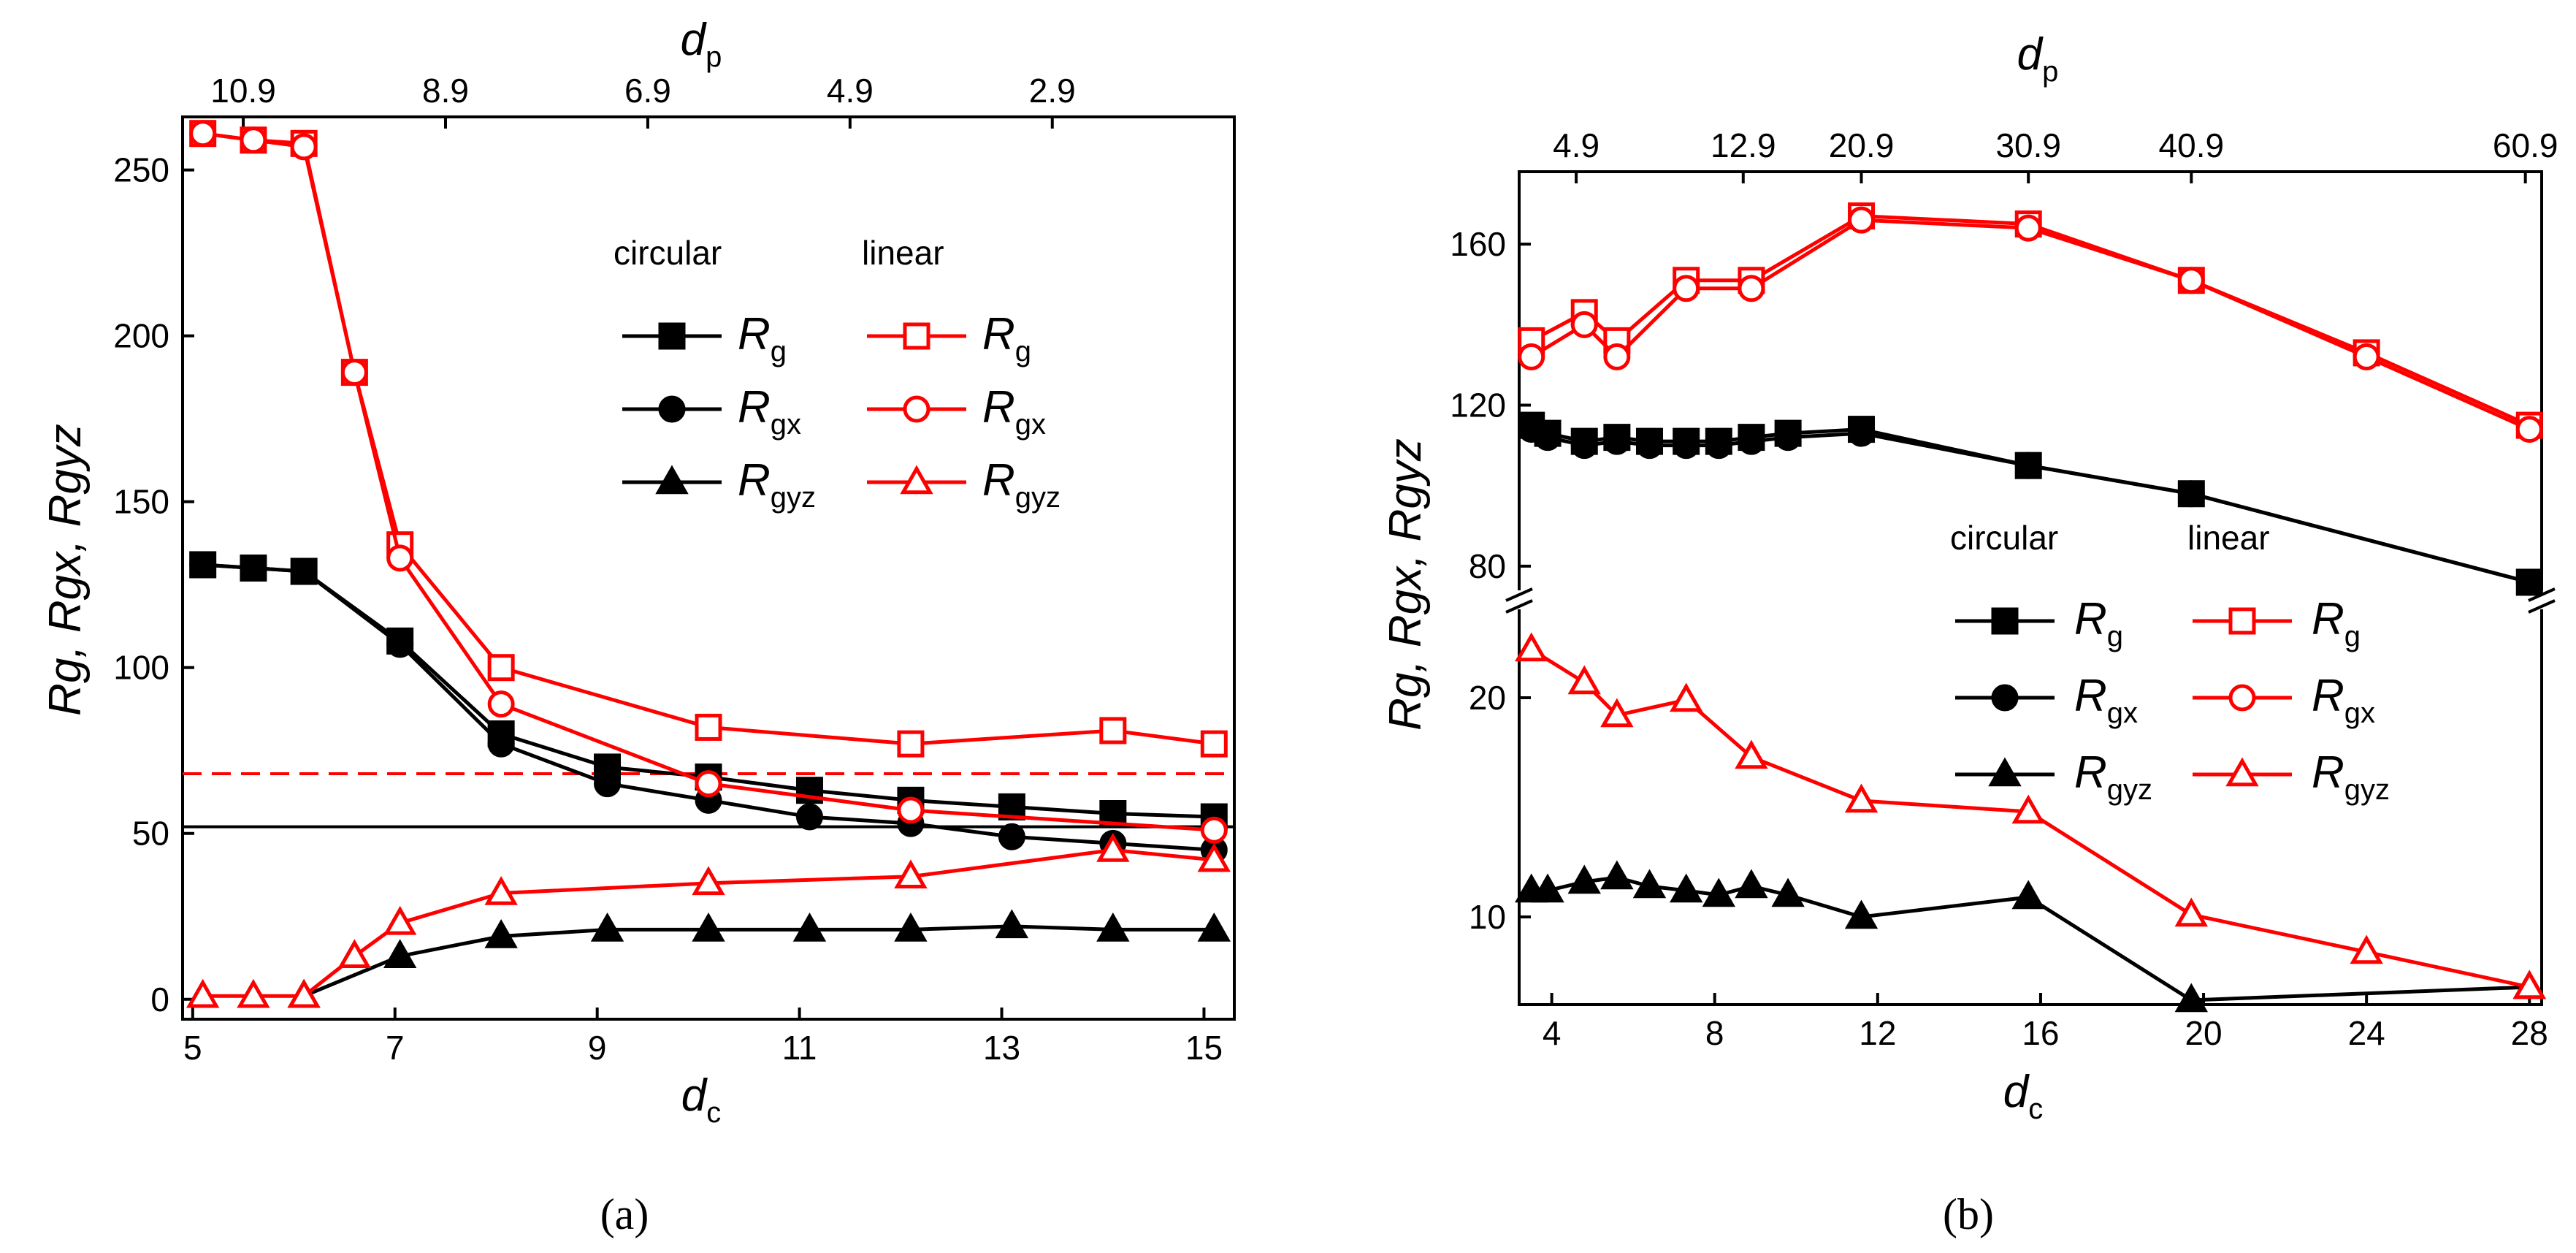  I want to click on b-xtick-label: 12, so click(1877, 1033).